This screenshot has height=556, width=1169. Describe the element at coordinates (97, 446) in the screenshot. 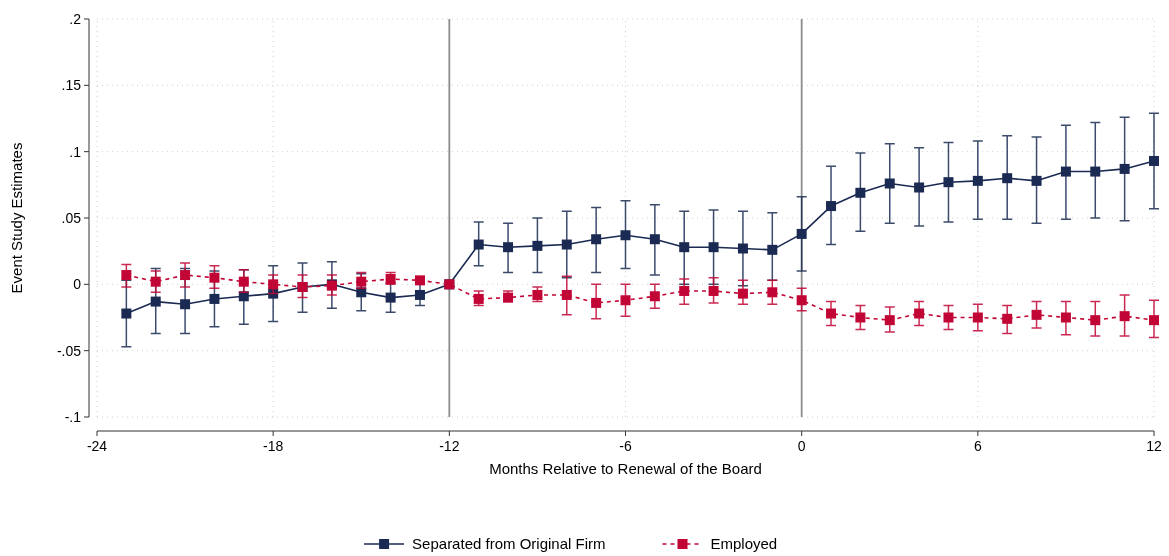

I see `x-tick-label: -24` at that location.